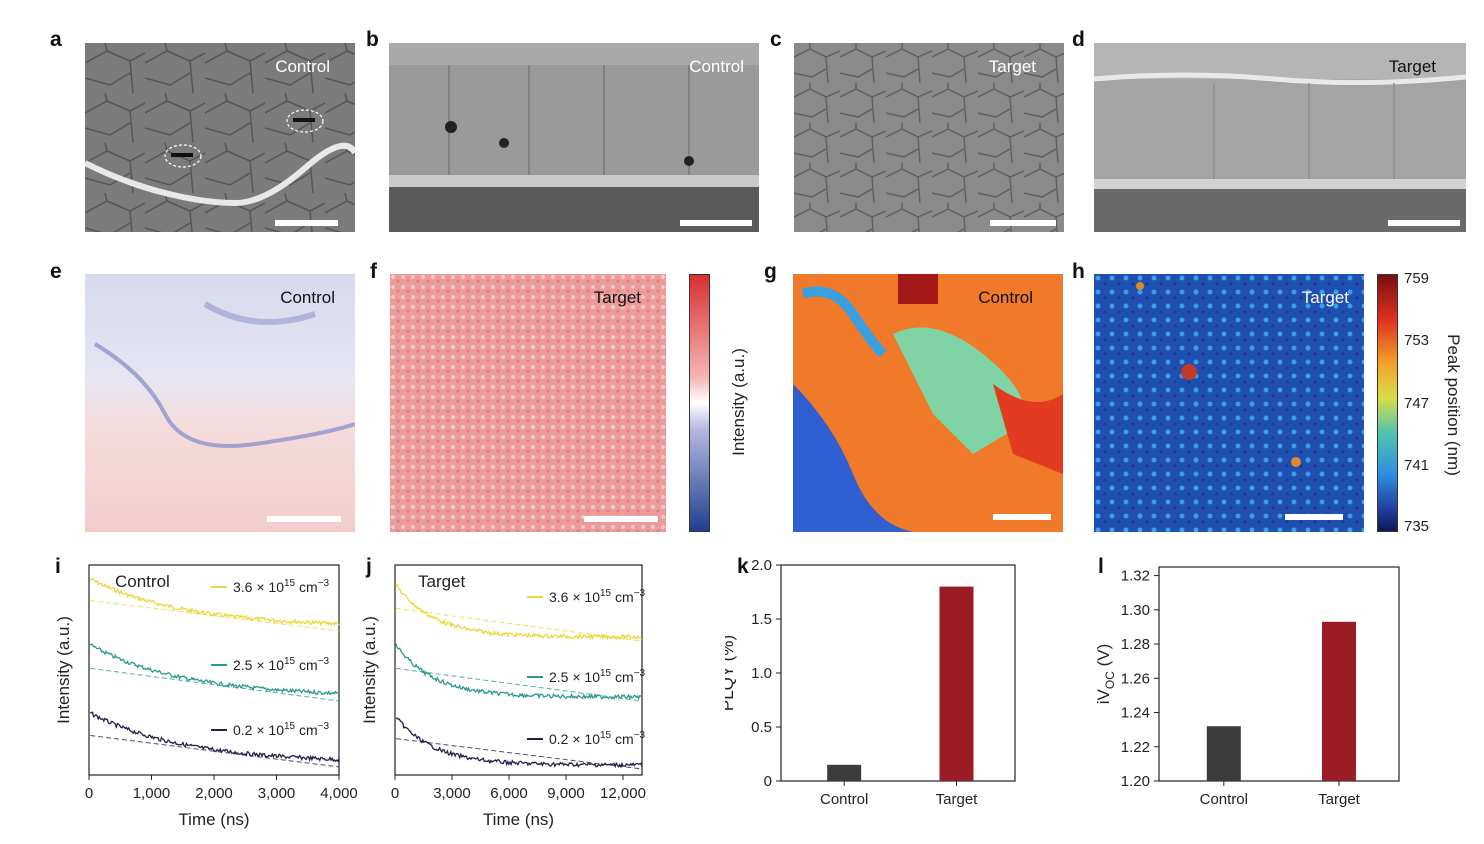  What do you see at coordinates (1135, 747) in the screenshot?
I see `y-tick-label: 1.22` at bounding box center [1135, 747].